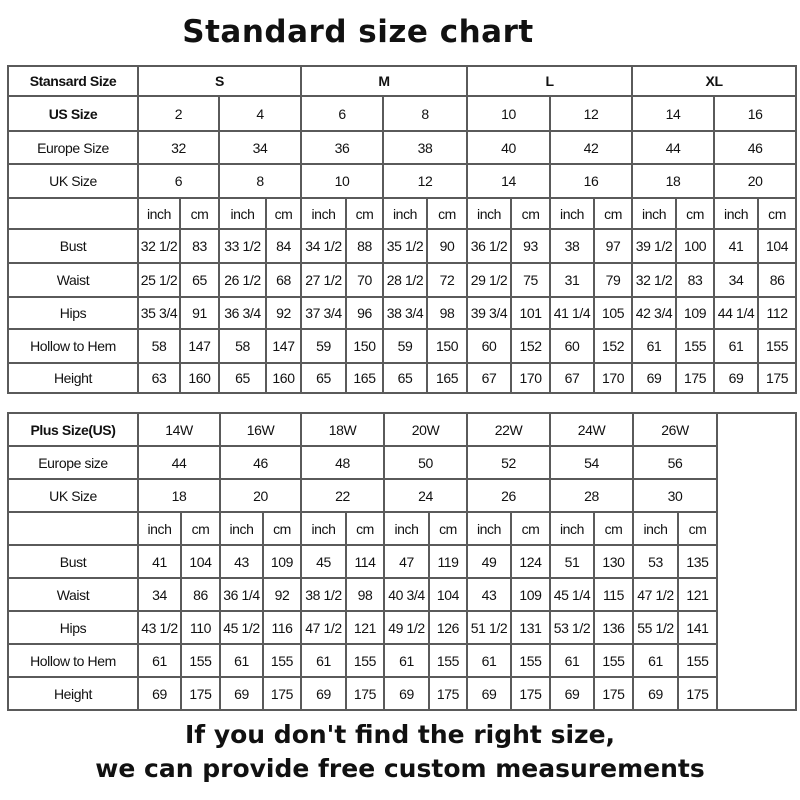 The width and height of the screenshot is (800, 800). Describe the element at coordinates (283, 378) in the screenshot. I see `measurement-value: 160` at that location.